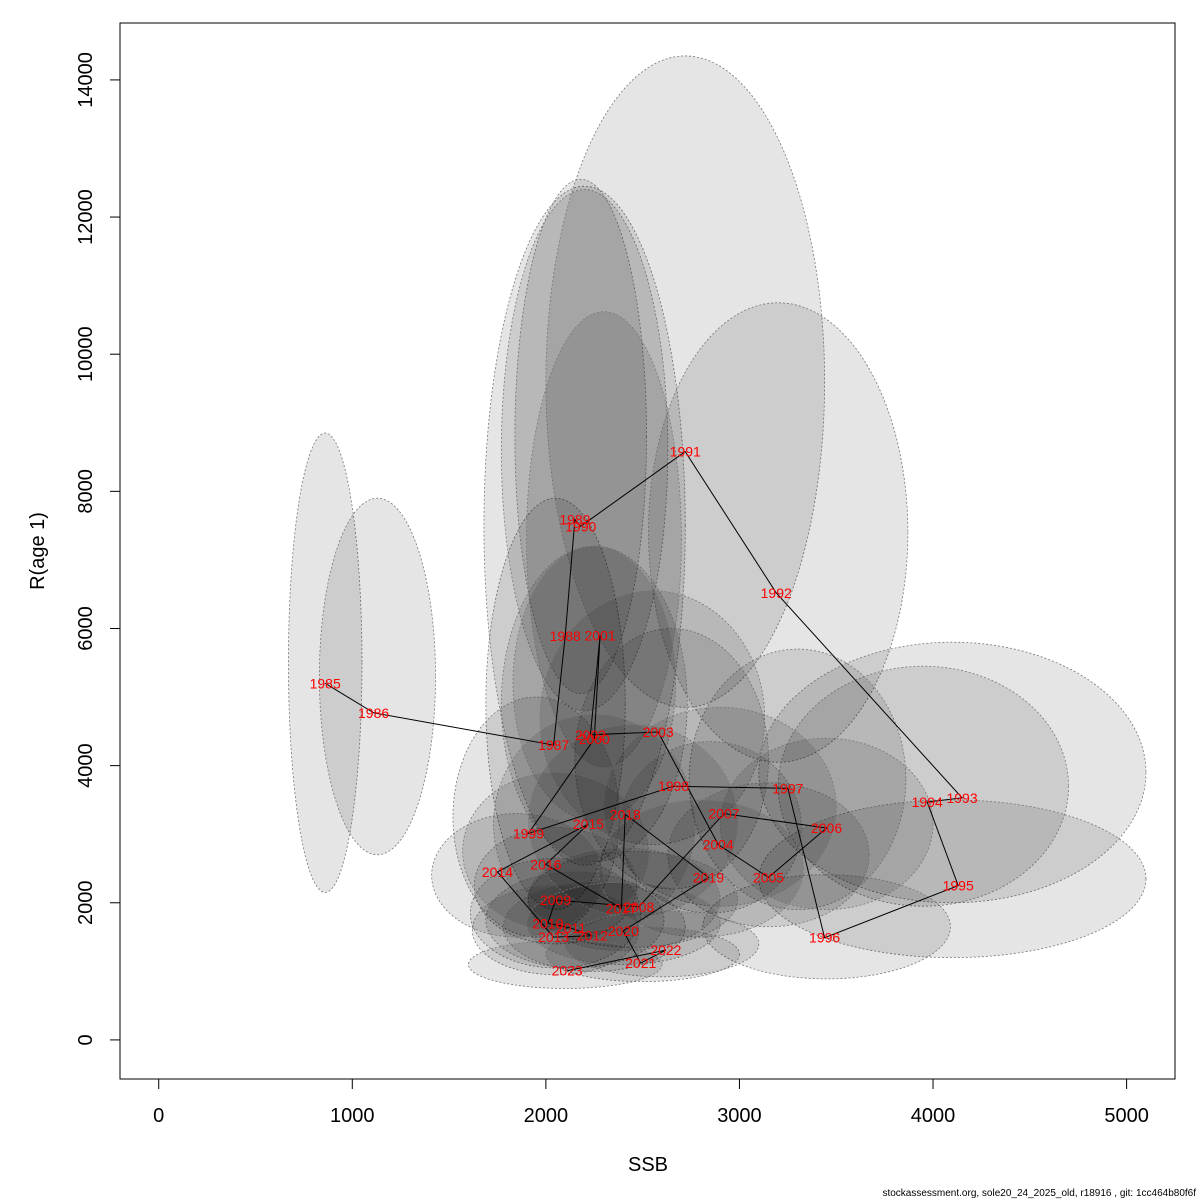 This screenshot has width=1200, height=1200. I want to click on ellipse-1993, so click(952, 772).